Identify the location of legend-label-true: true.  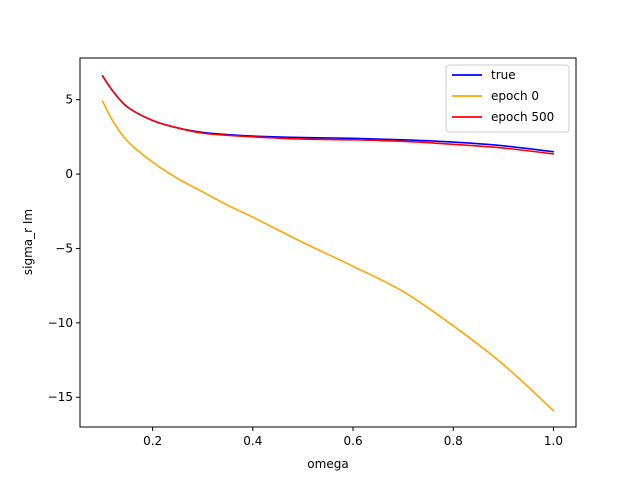
(503, 75).